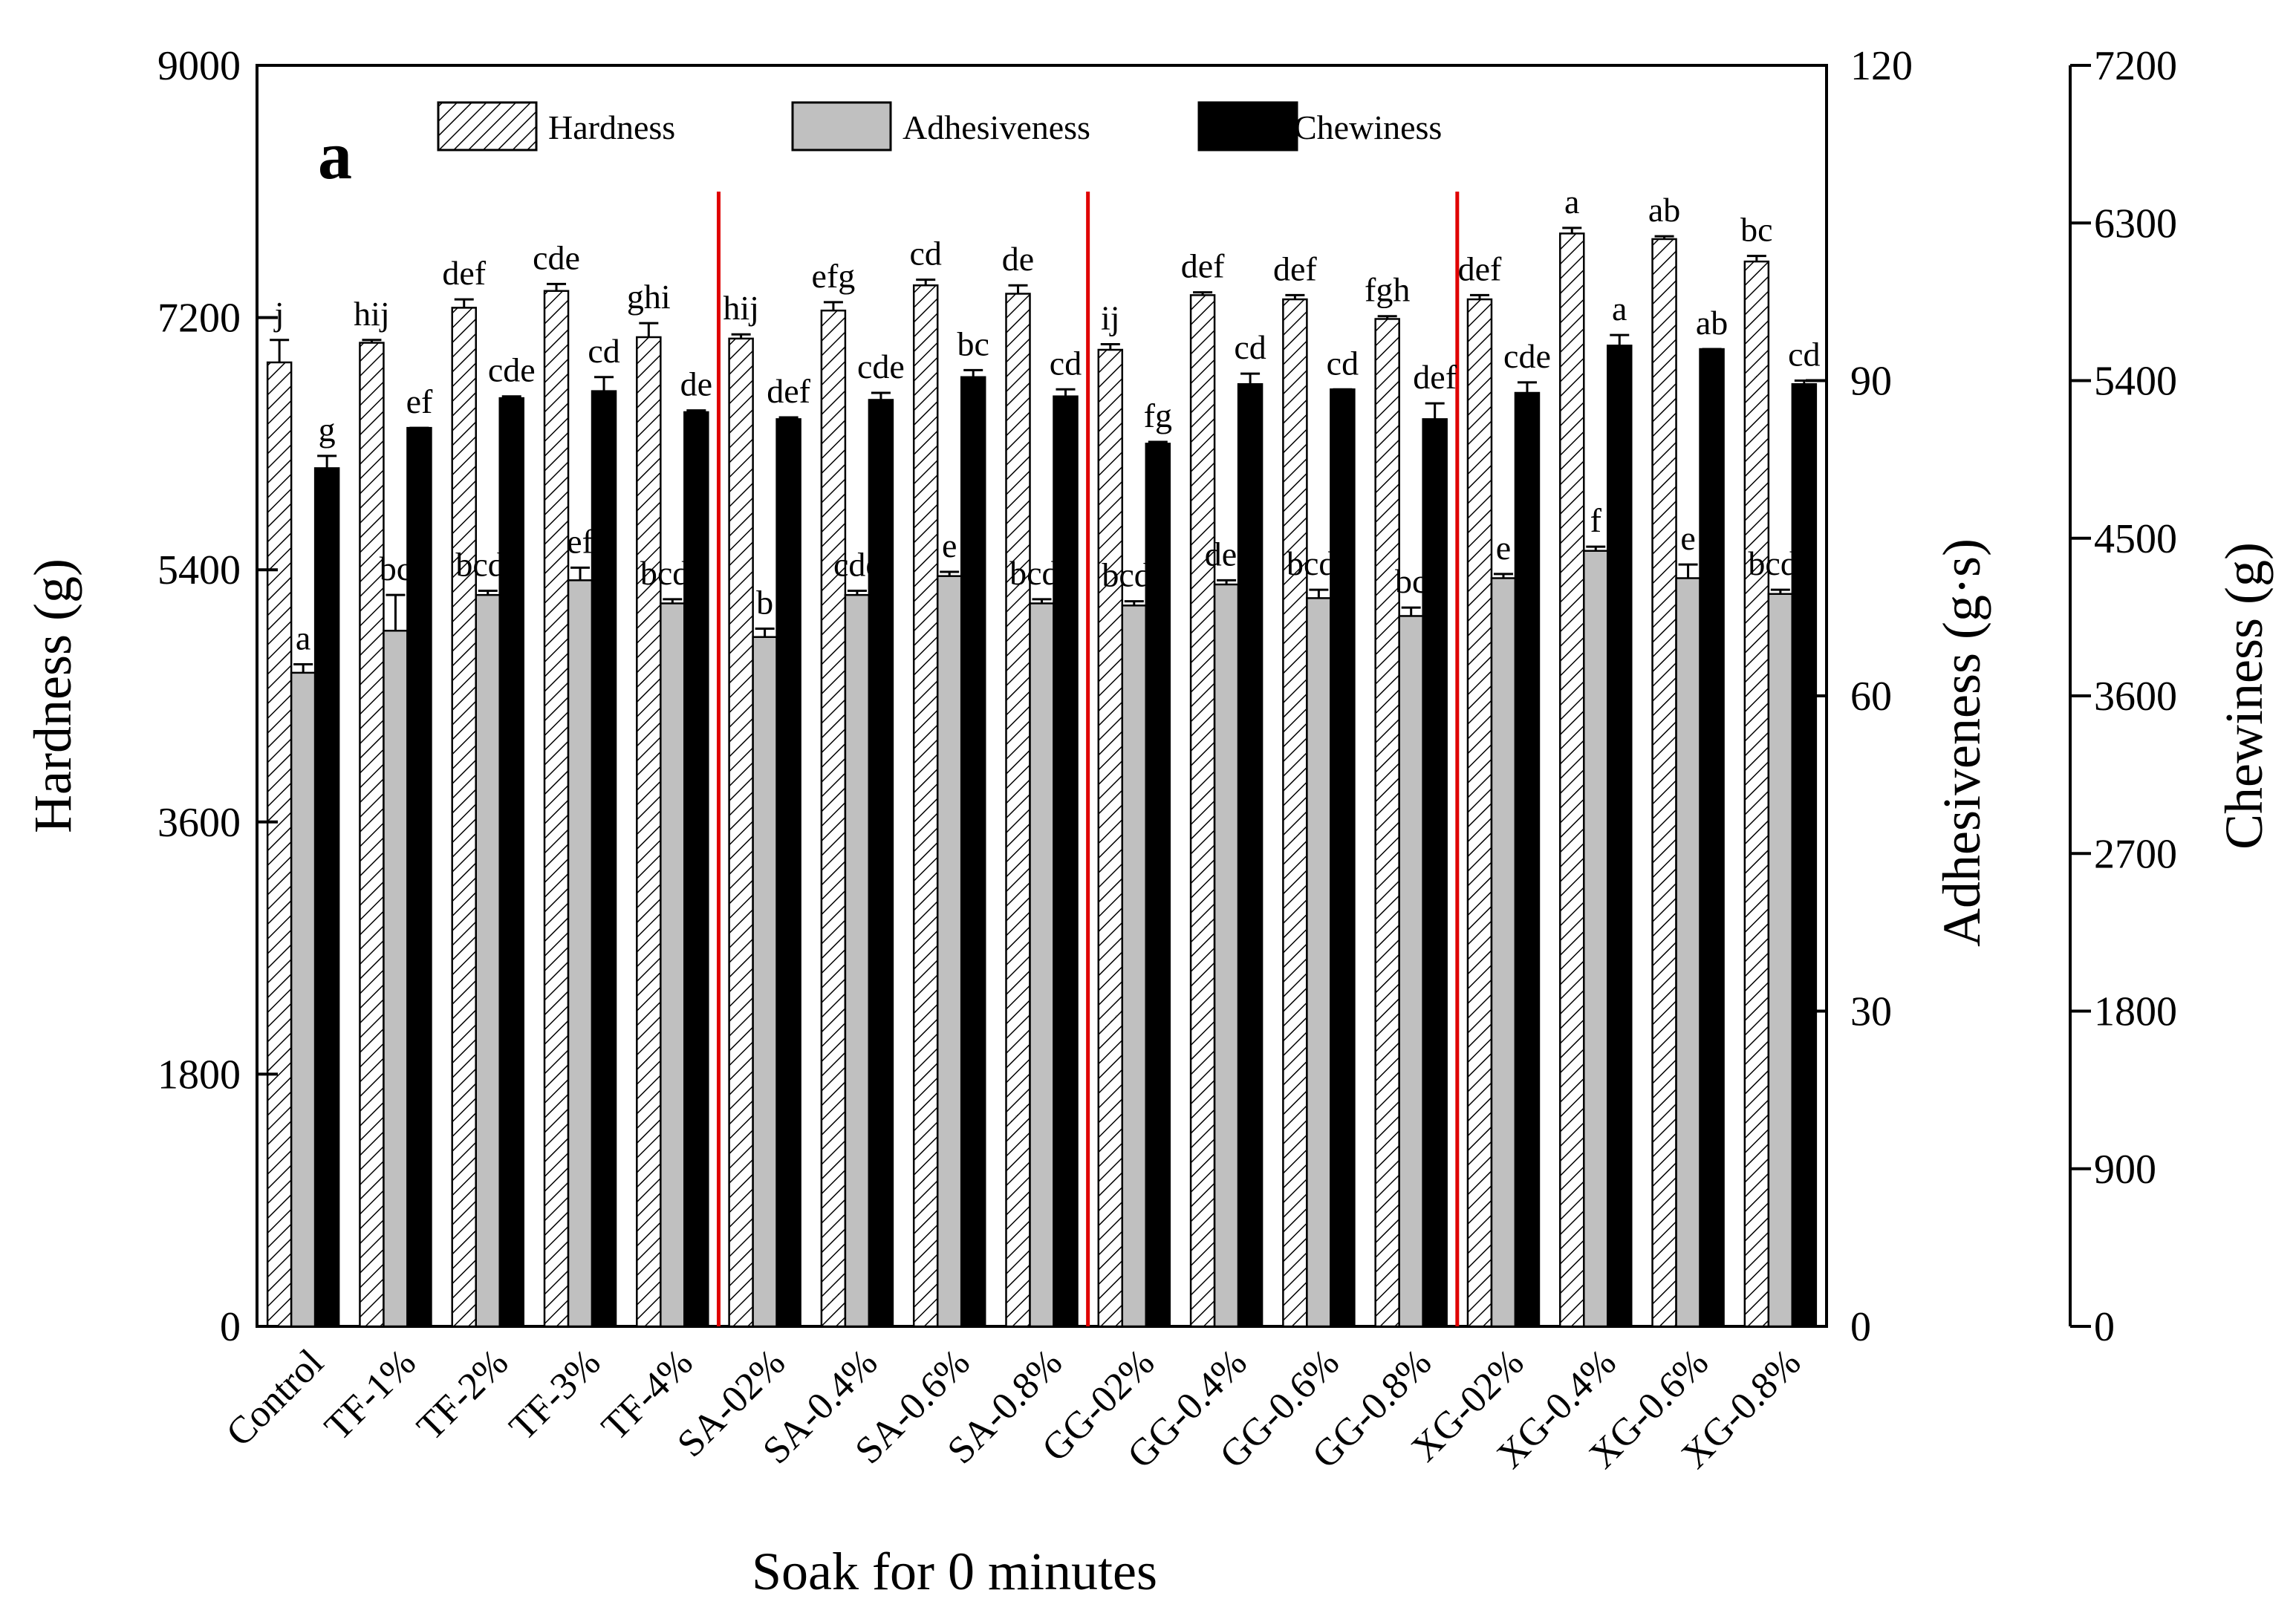  What do you see at coordinates (2135, 854) in the screenshot?
I see `chewiness-tick-label: 2700` at bounding box center [2135, 854].